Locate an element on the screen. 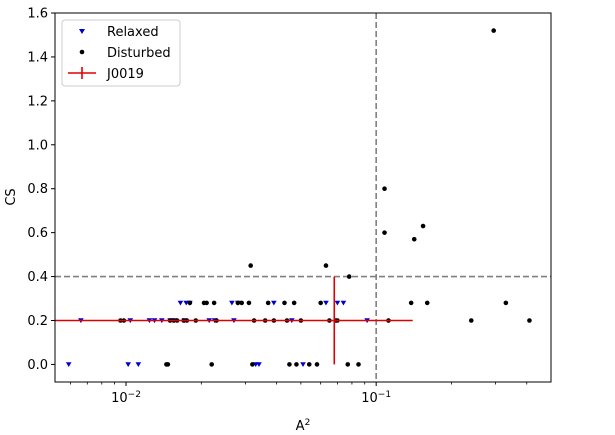  y-tick-label-6: 1.2 is located at coordinates (37, 101).